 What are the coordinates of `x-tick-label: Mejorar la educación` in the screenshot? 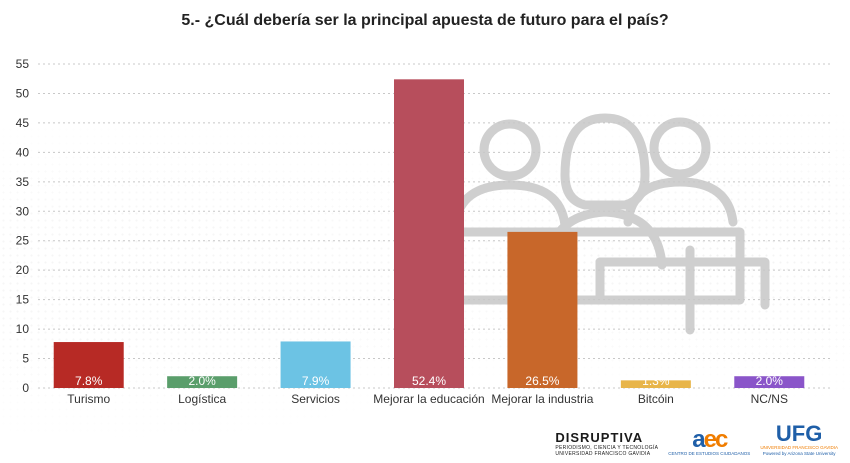 It's located at (428, 399).